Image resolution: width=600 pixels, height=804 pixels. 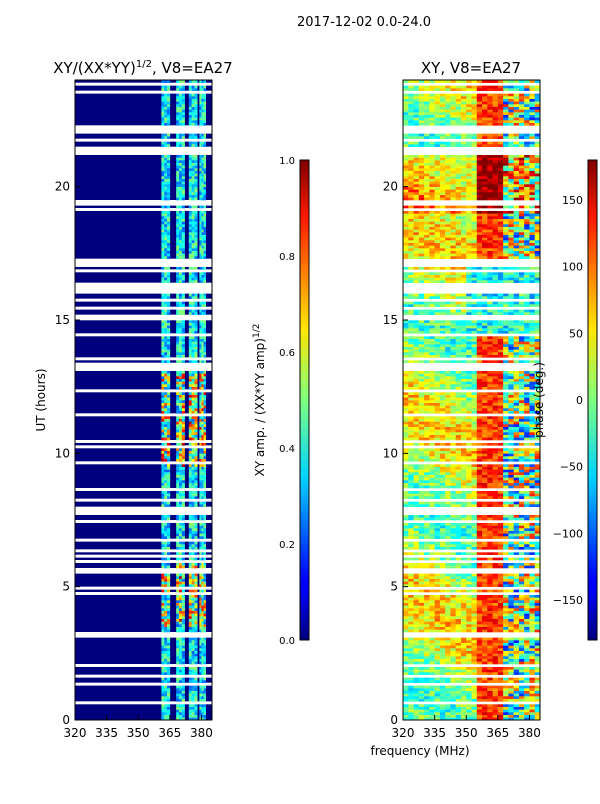 I want to click on phase-gap-row, so click(x=471, y=569).